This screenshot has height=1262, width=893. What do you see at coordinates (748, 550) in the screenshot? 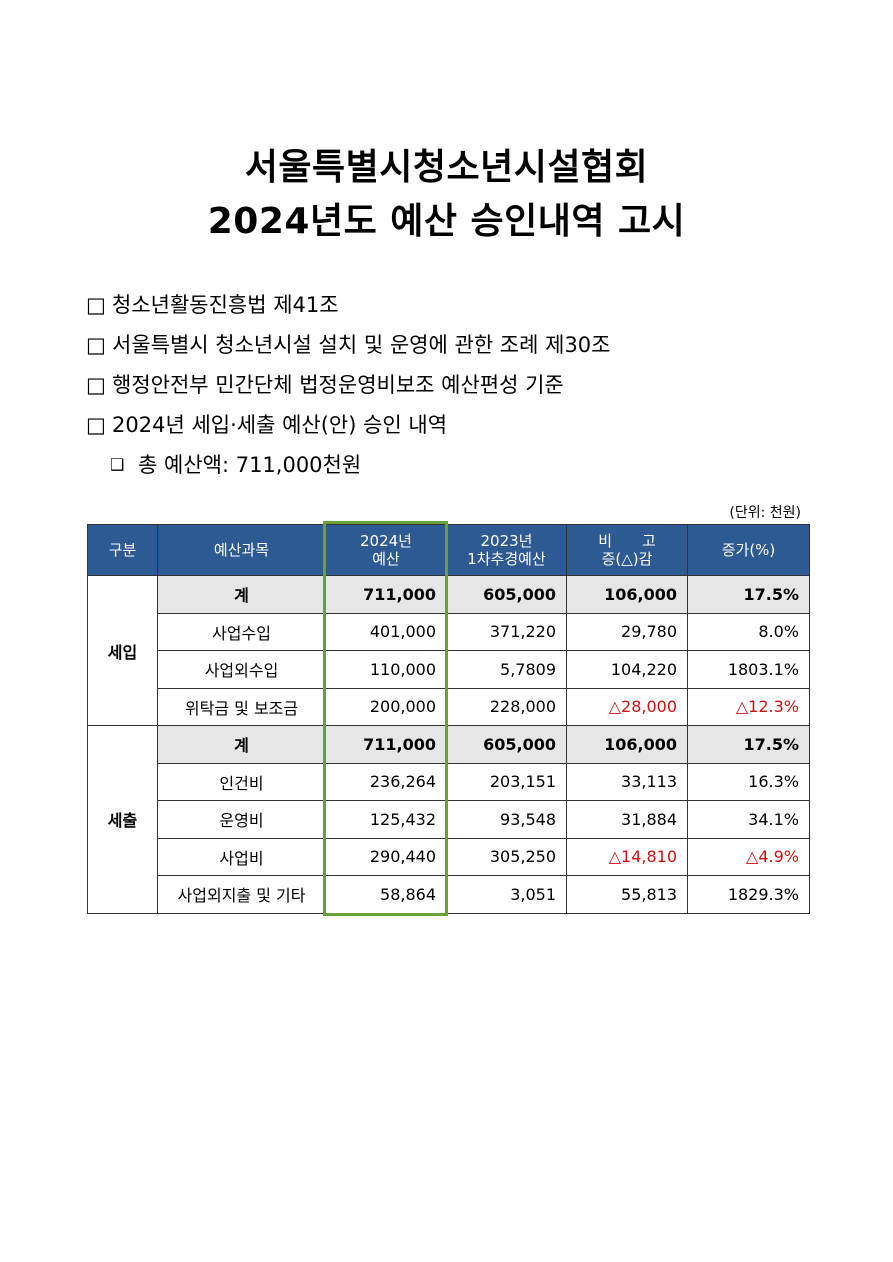
I see `header-rate: 증가(%)` at bounding box center [748, 550].